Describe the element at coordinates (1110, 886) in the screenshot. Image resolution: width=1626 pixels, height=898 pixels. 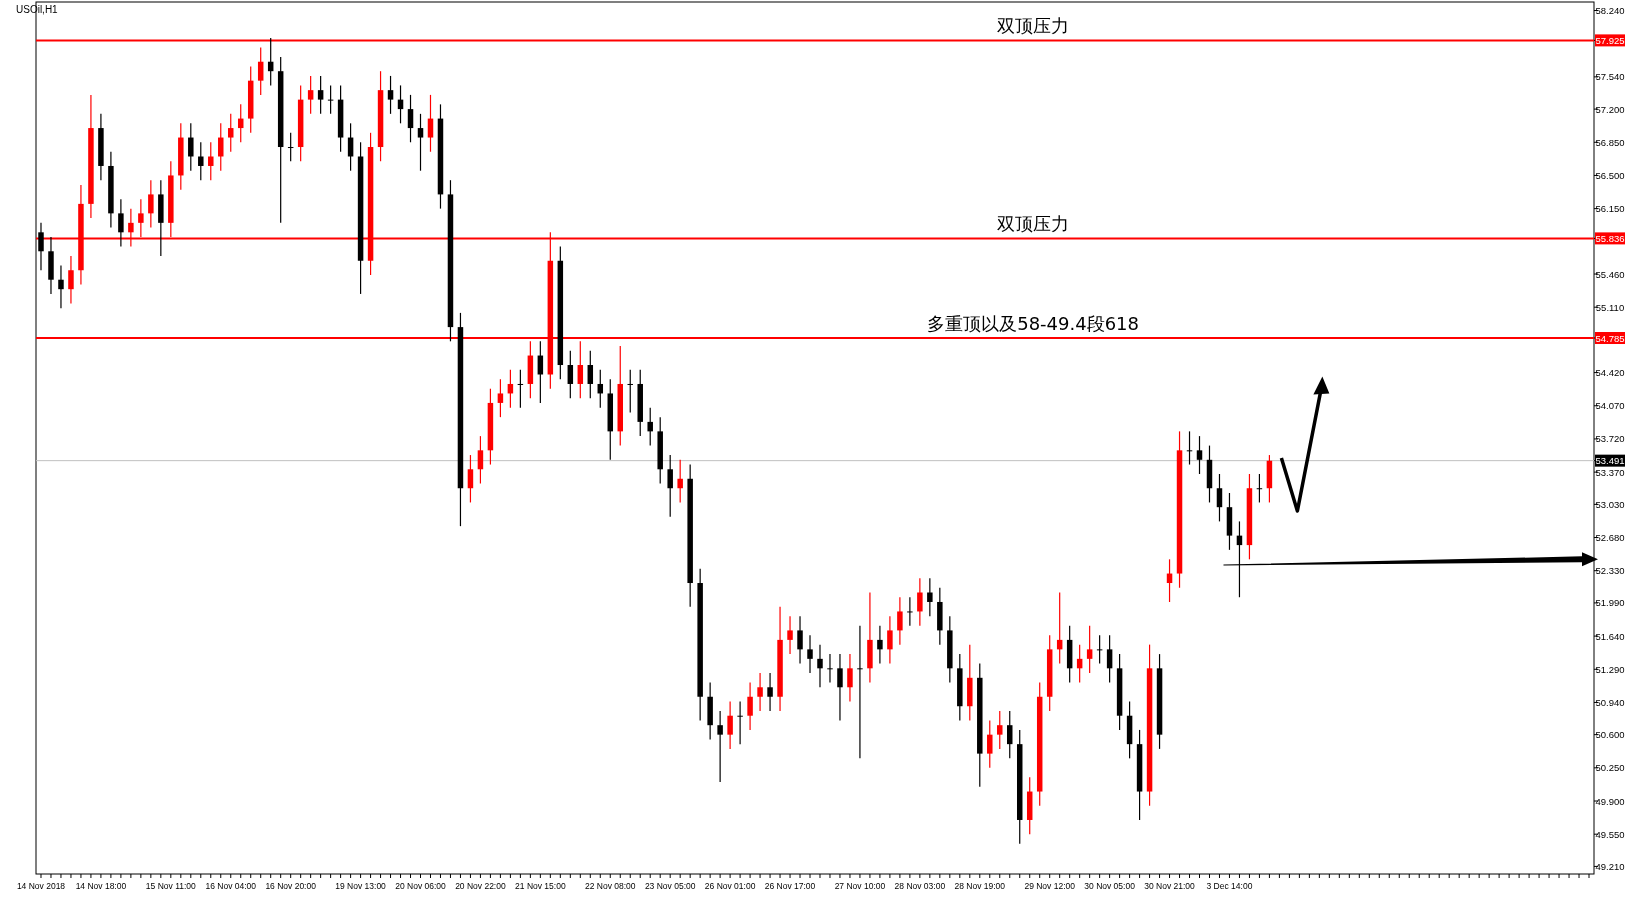
I see `x-tick-label: 30 Nov 05:00` at that location.